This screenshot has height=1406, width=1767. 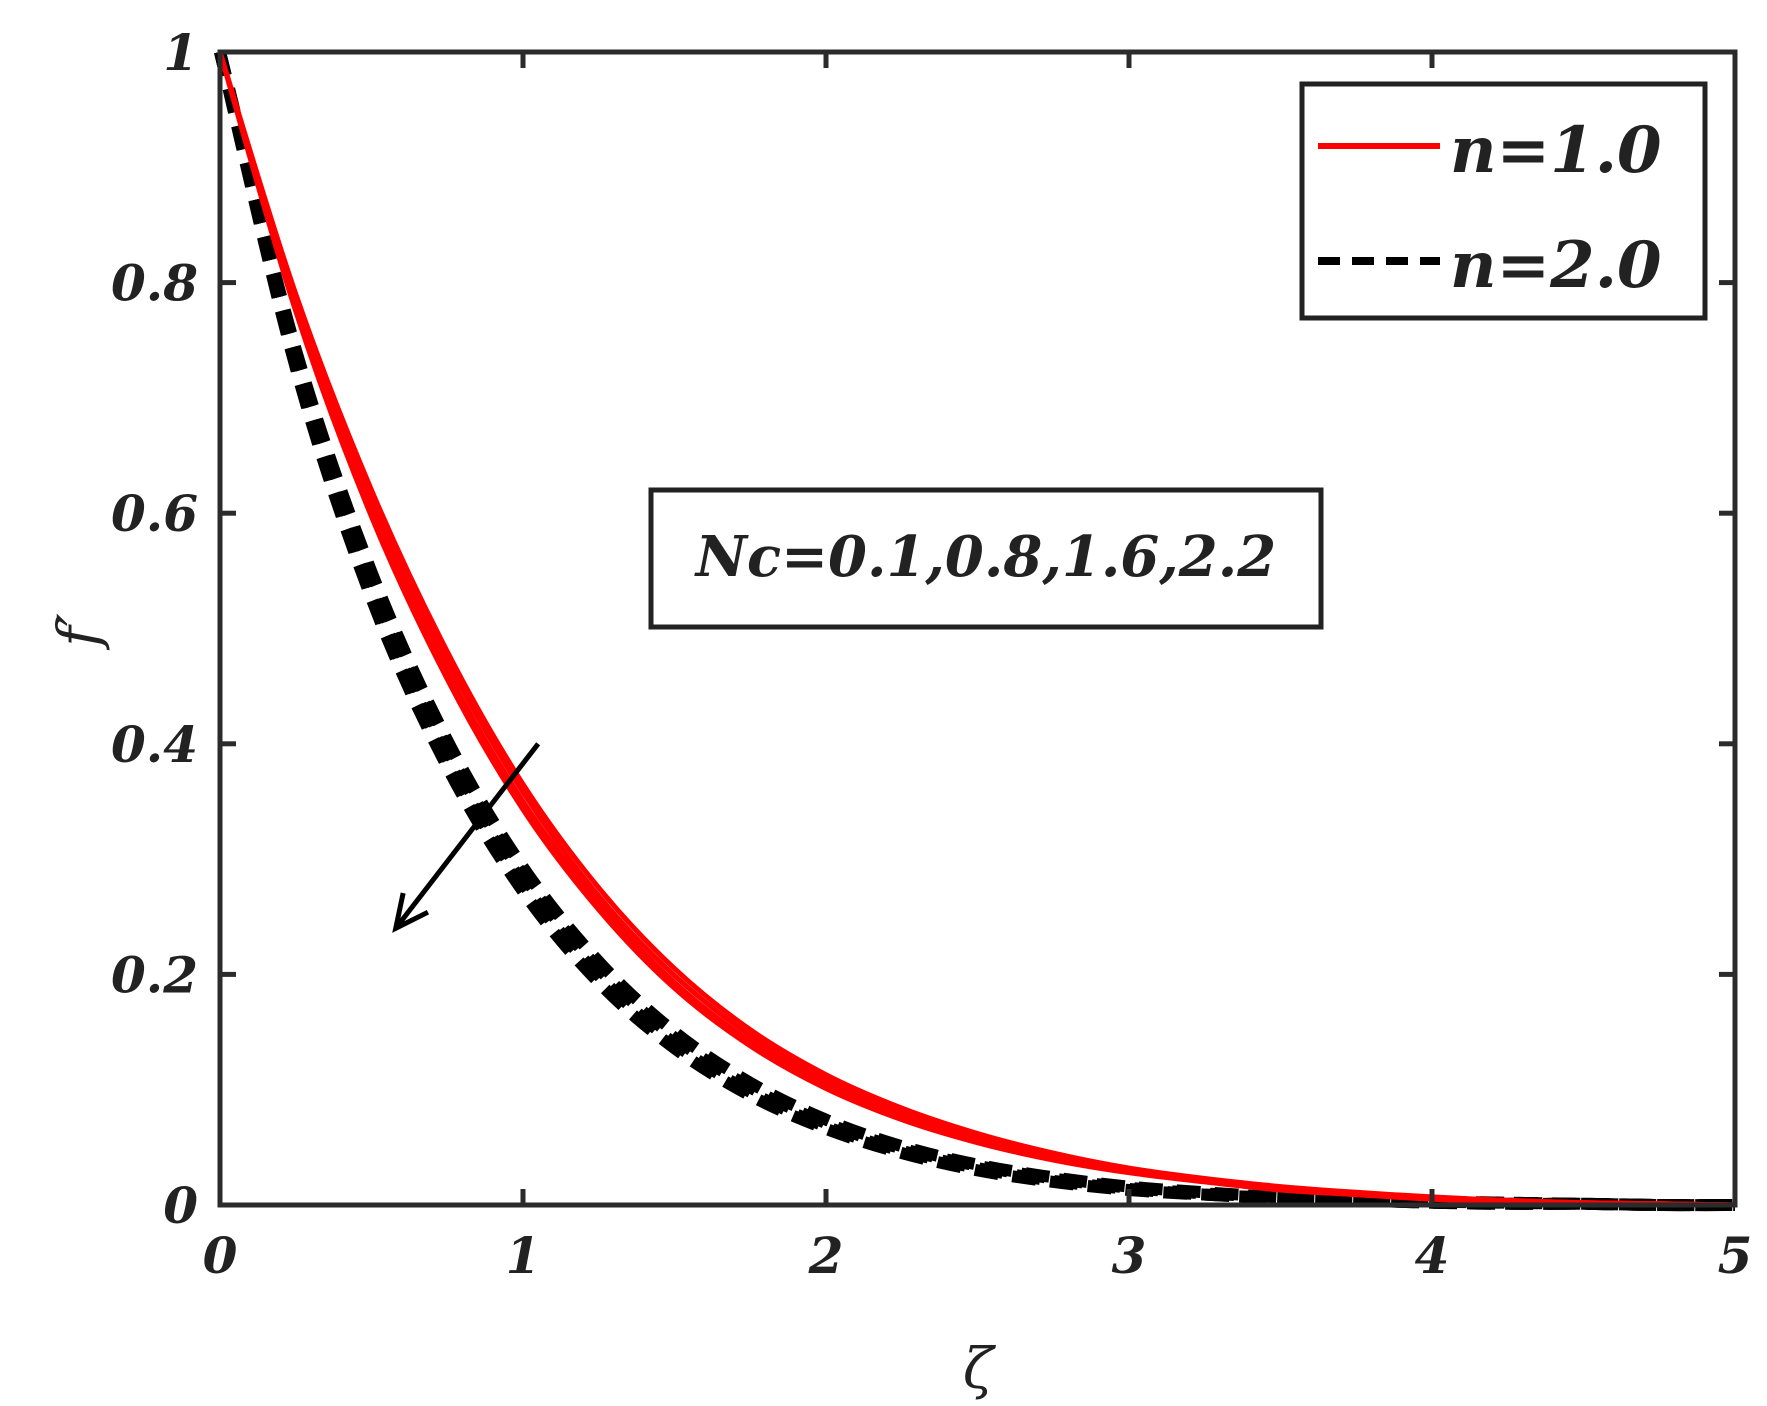 I want to click on arrow-shaft, so click(x=467, y=836).